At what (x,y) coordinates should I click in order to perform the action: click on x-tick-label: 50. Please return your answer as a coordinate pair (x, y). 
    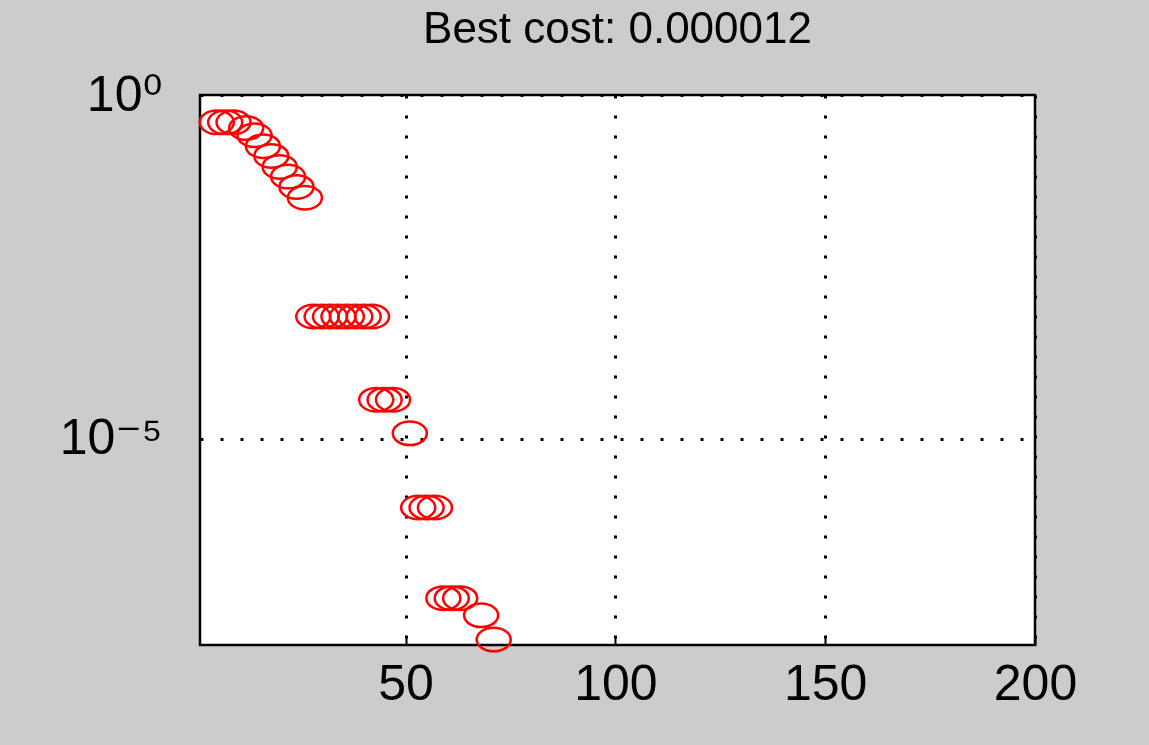
    Looking at the image, I should click on (406, 682).